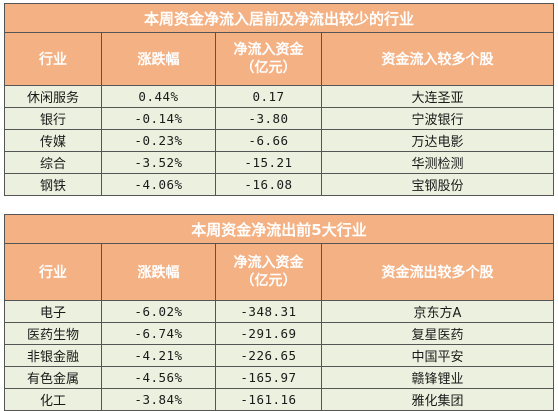 The width and height of the screenshot is (558, 411). What do you see at coordinates (279, 229) in the screenshot?
I see `table-title: 本周资金净流出前5大行业` at bounding box center [279, 229].